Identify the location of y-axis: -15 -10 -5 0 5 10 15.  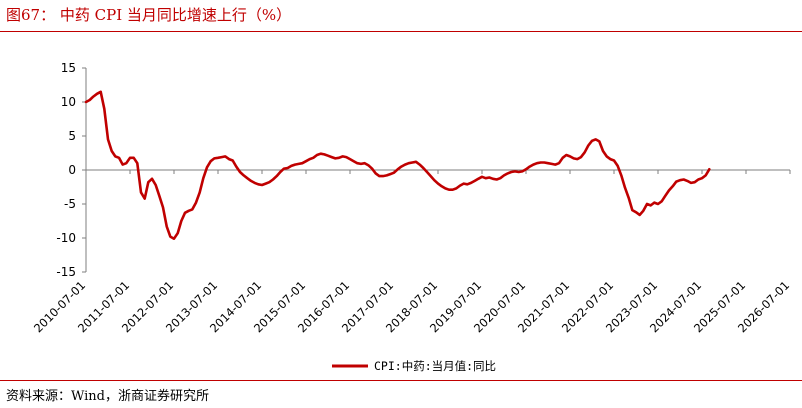
(71, 170).